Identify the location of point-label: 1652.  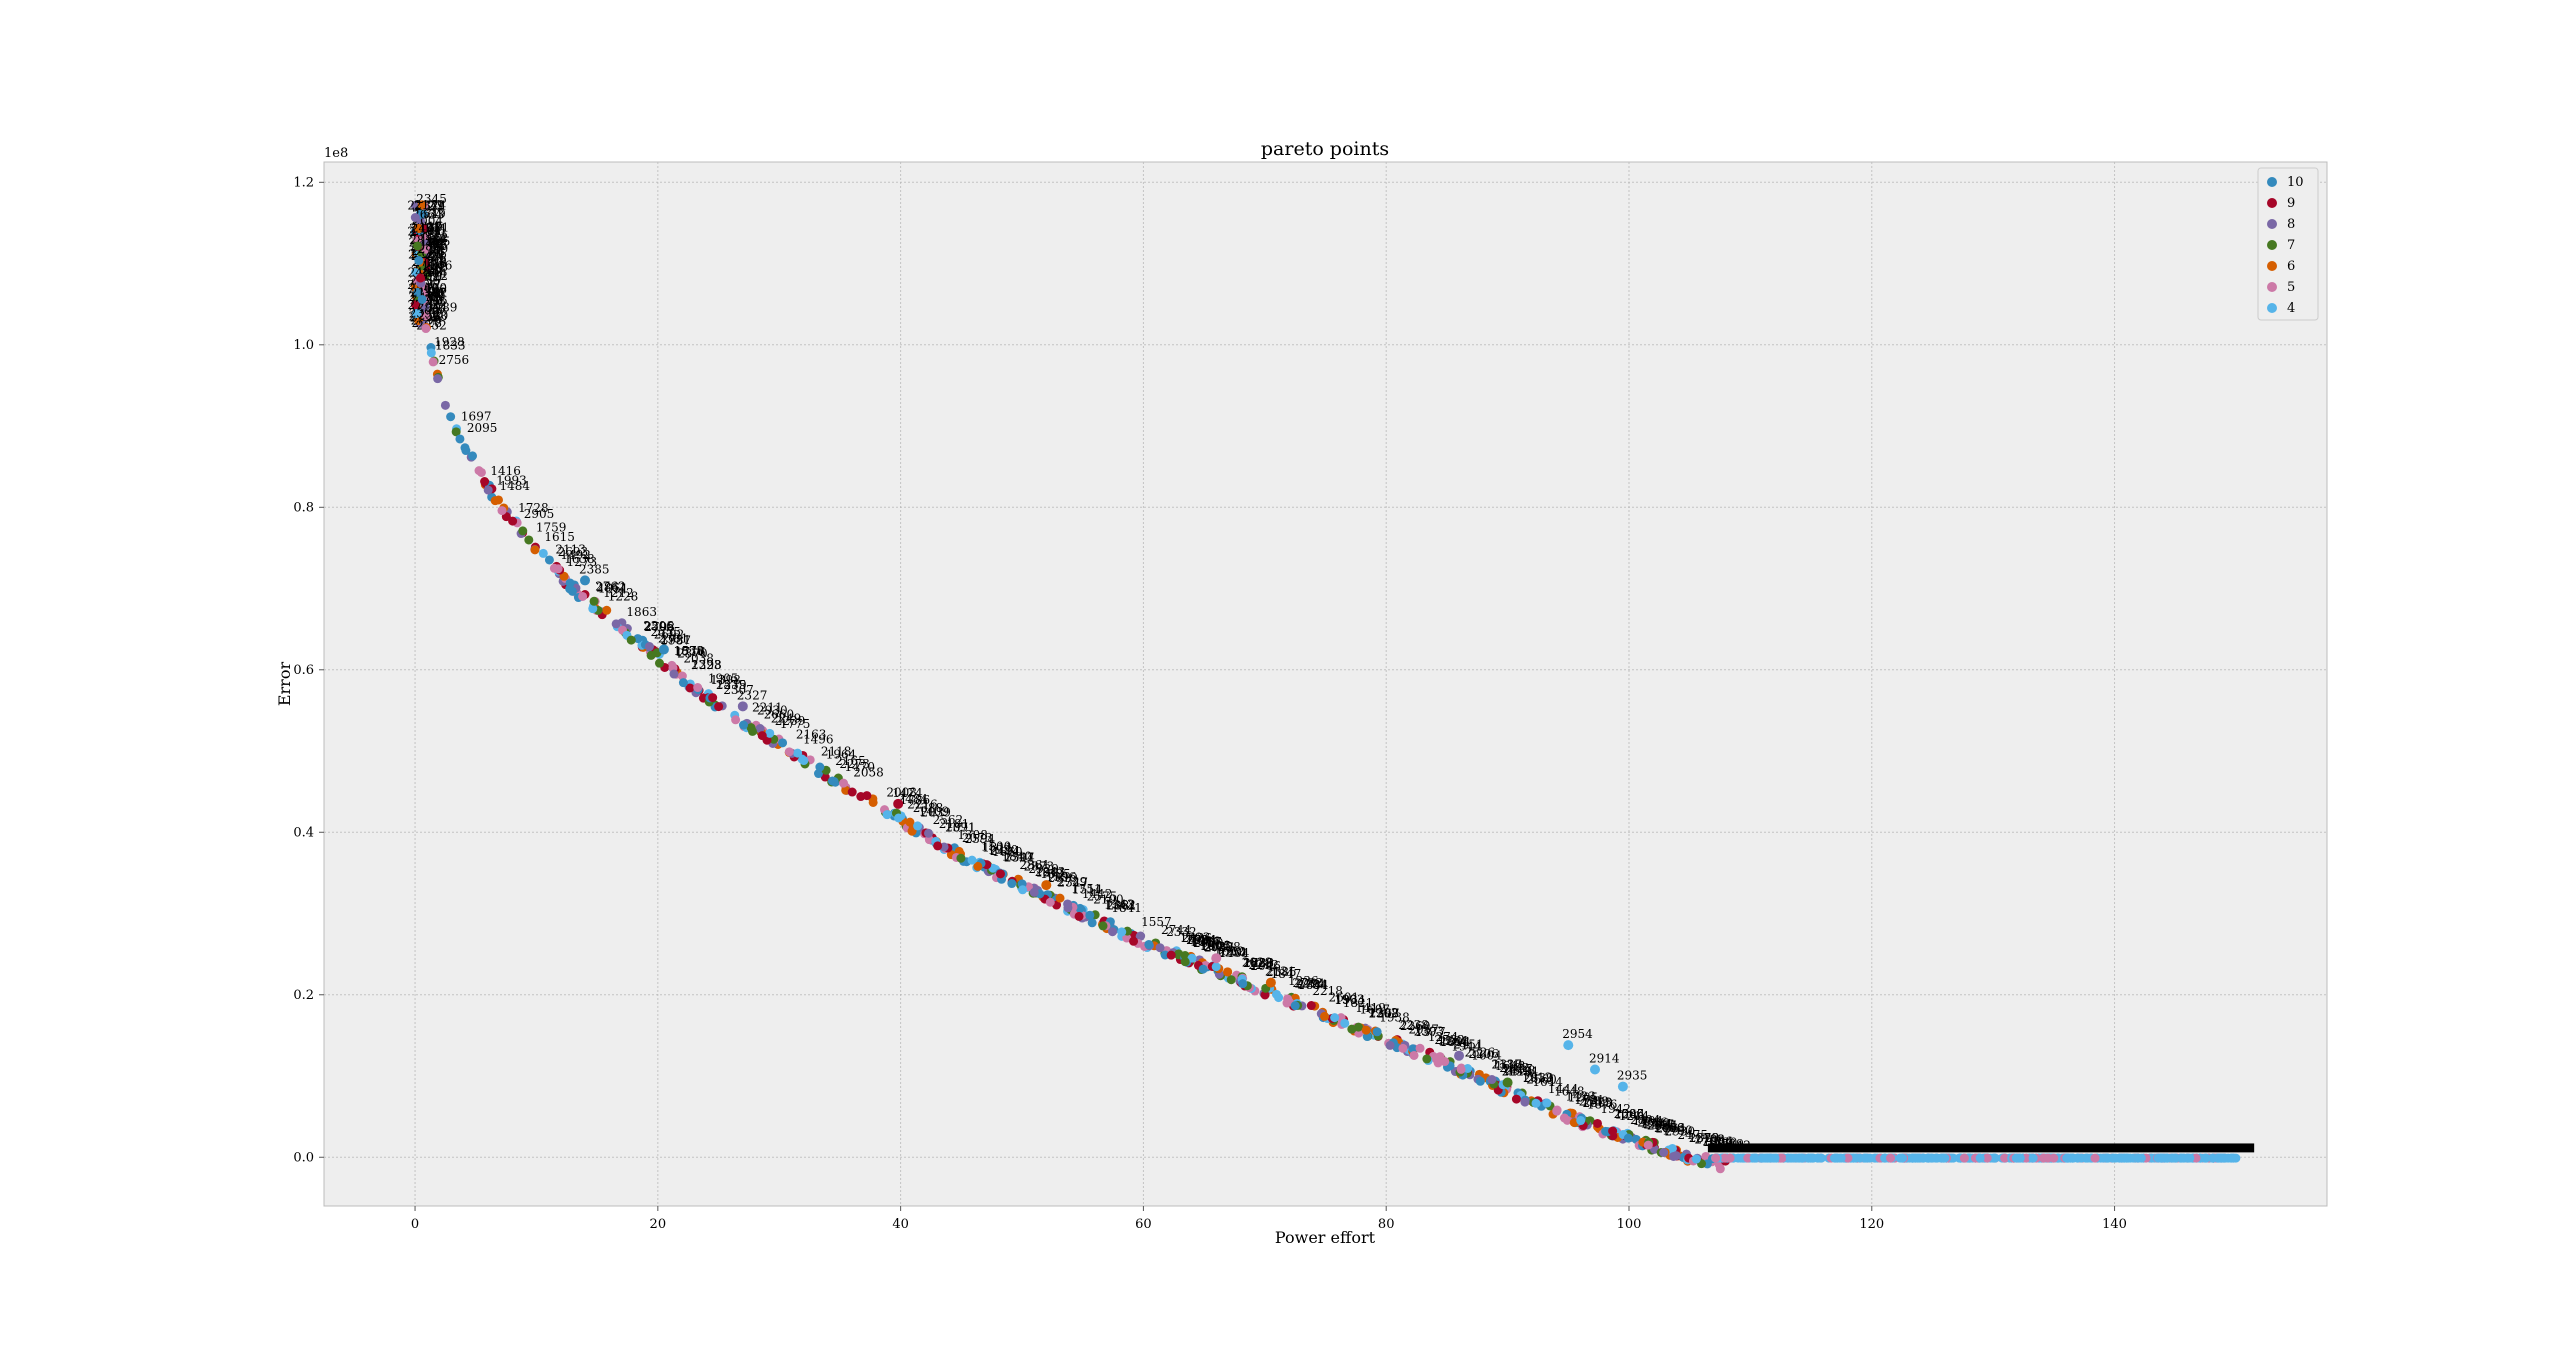
(1229, 951).